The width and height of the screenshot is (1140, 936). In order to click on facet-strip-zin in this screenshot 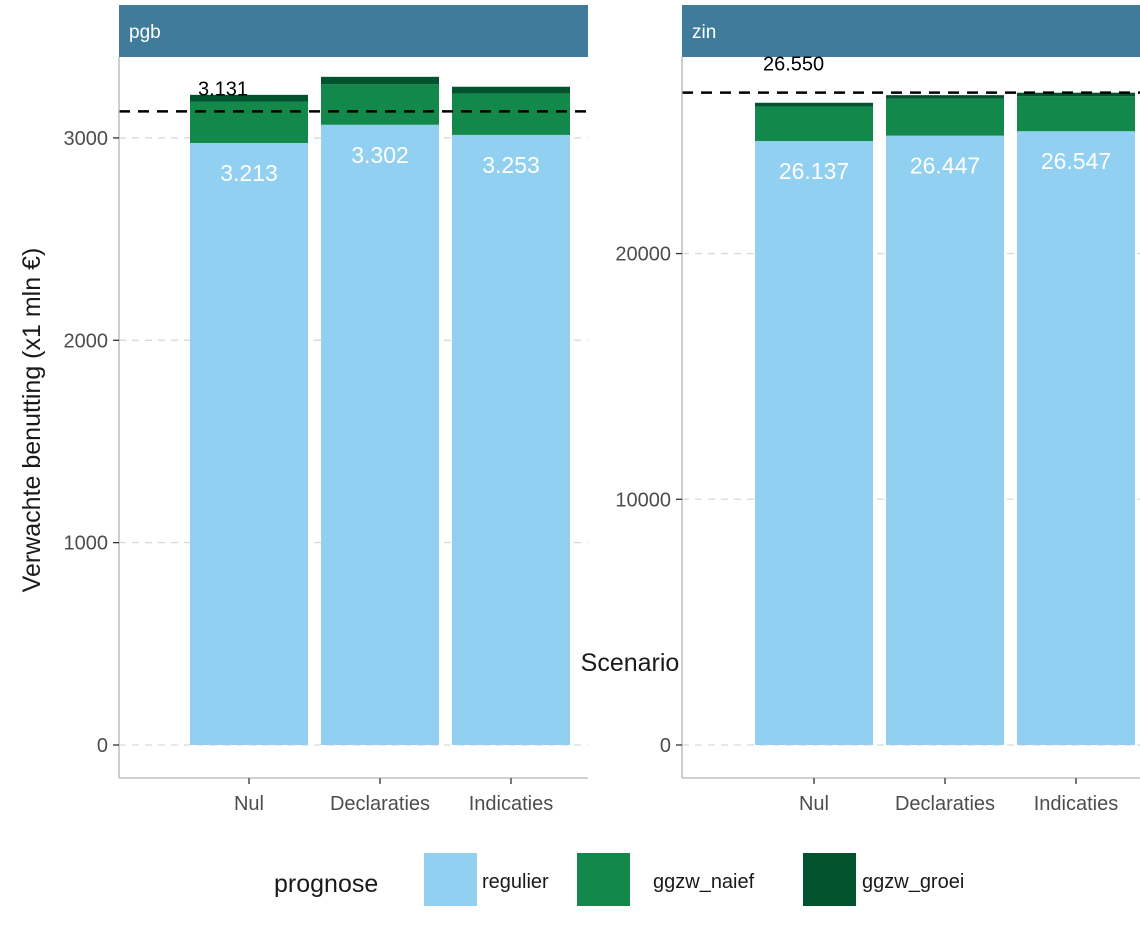, I will do `click(911, 31)`.